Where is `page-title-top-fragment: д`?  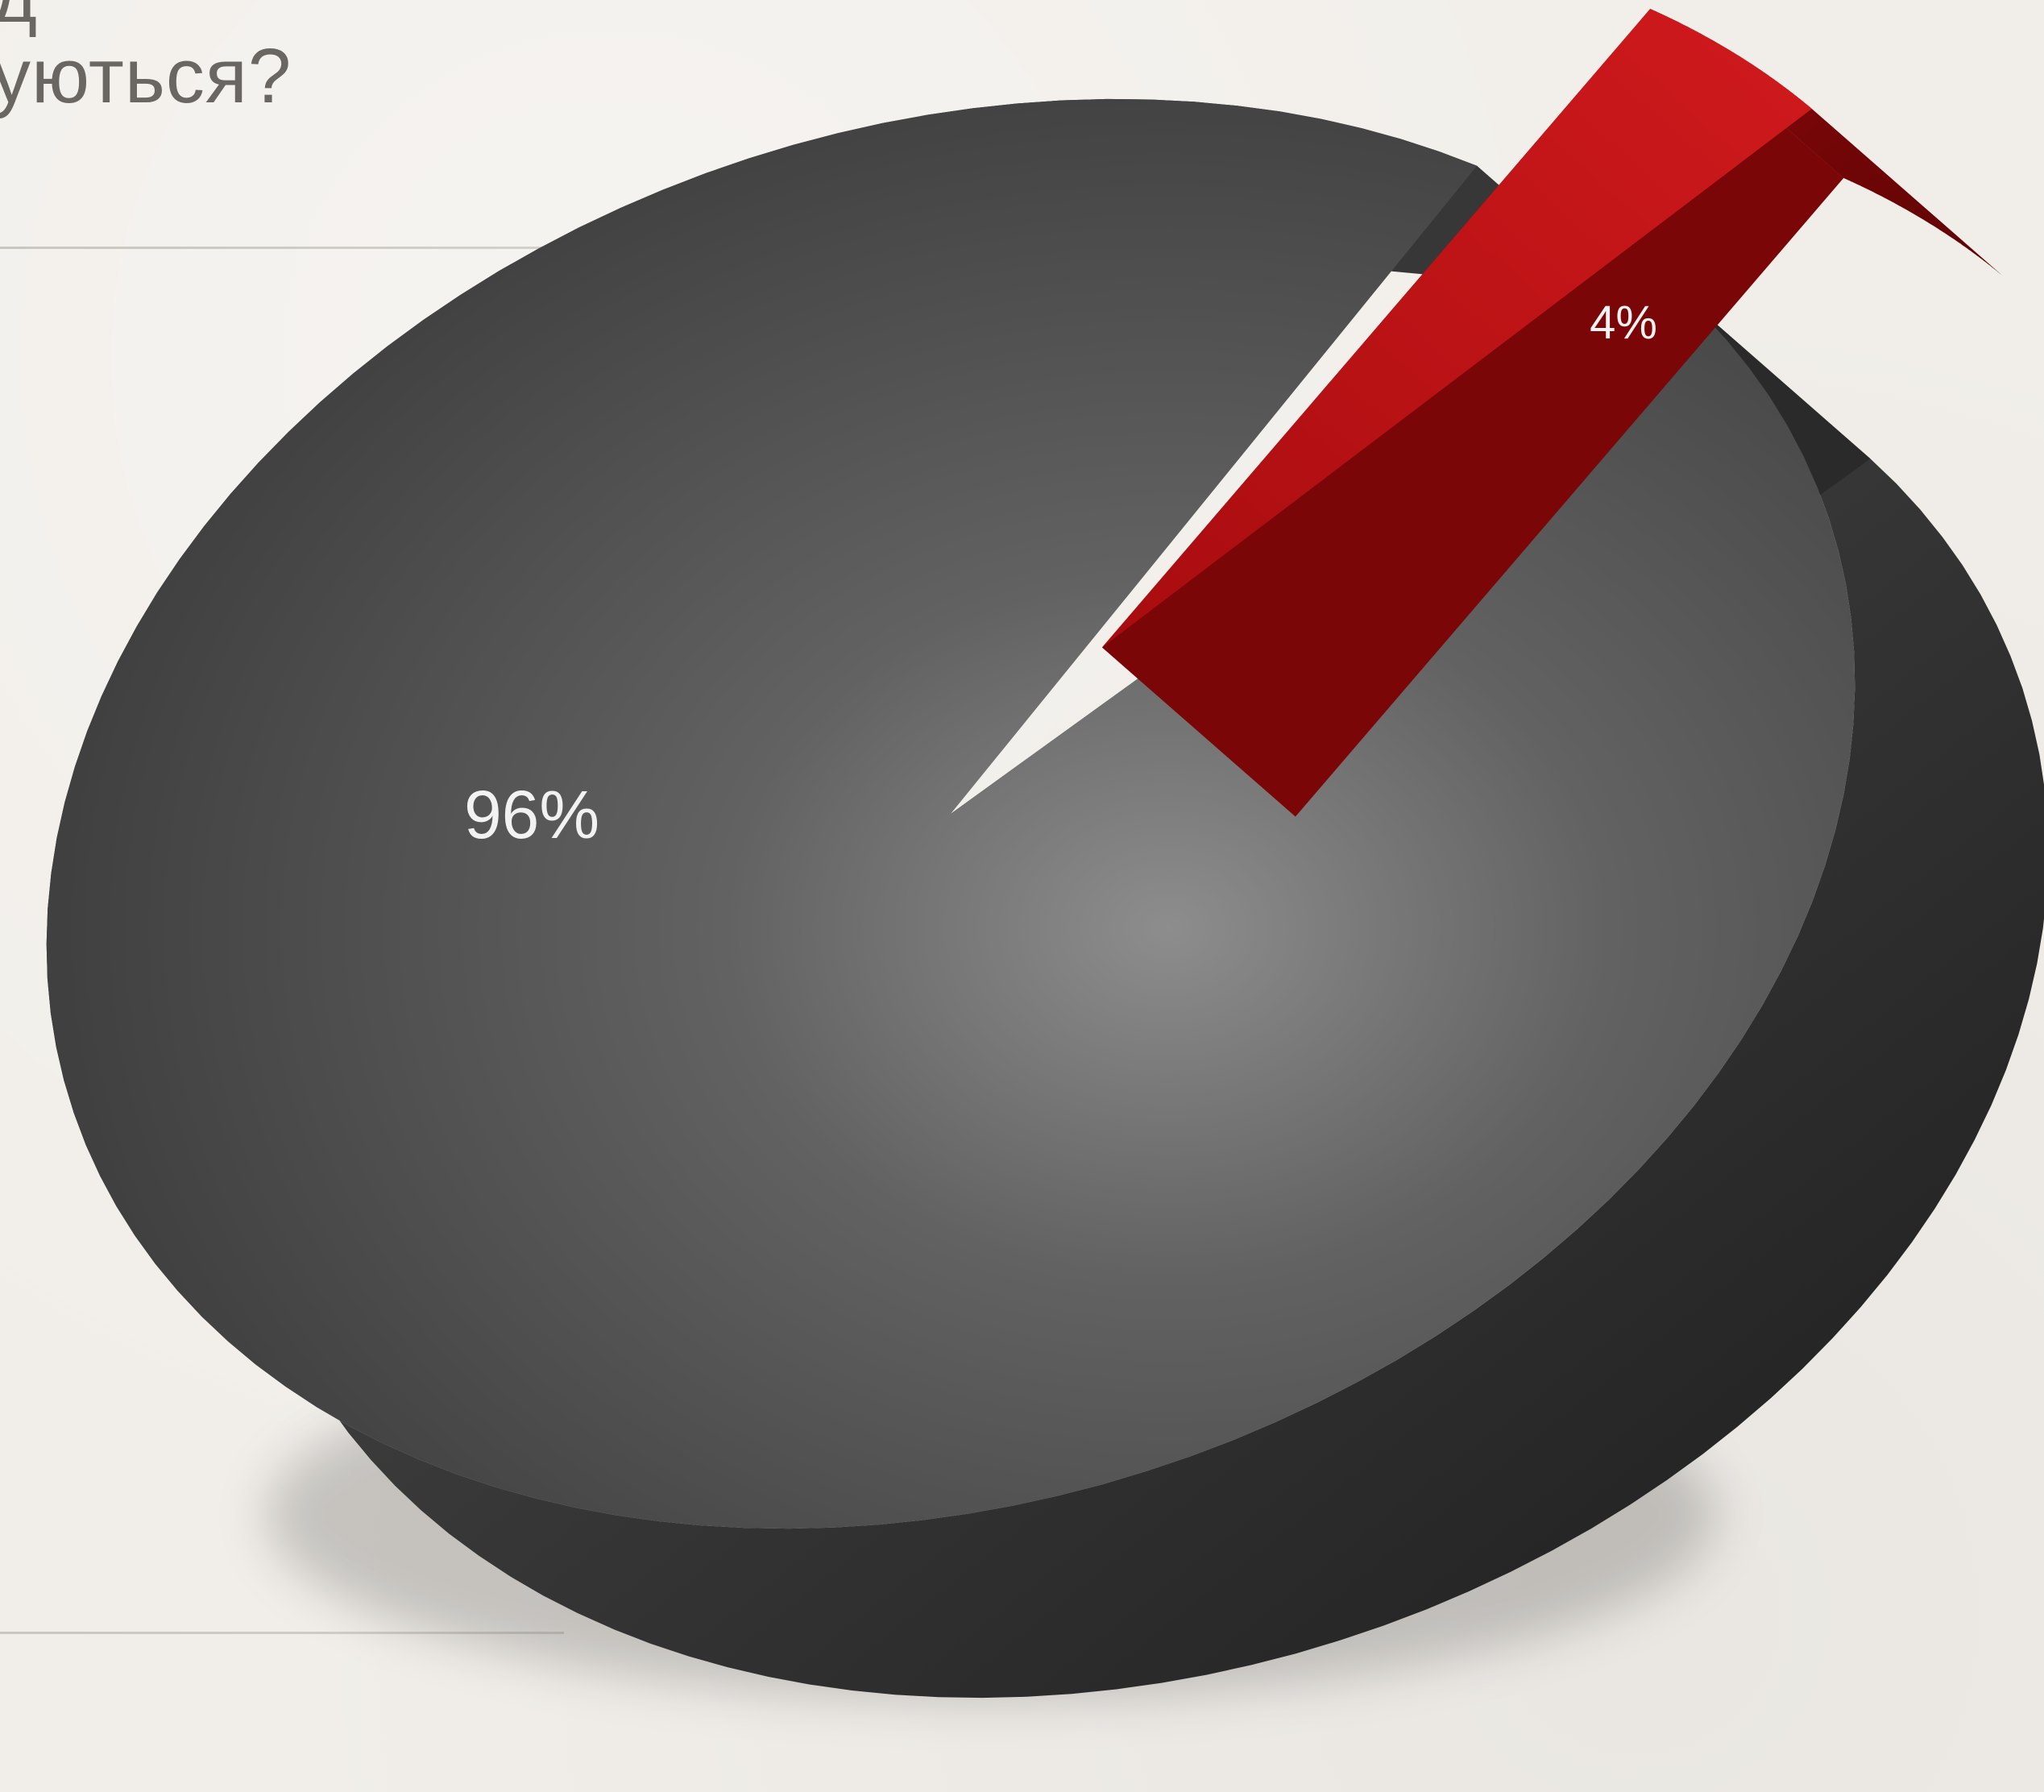
page-title-top-fragment: д is located at coordinates (19, 20).